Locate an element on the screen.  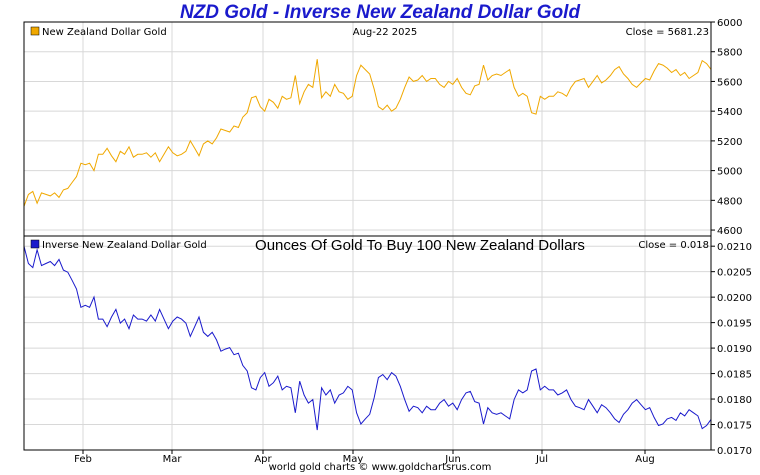
x-tick-label-may: May is located at coordinates (353, 459).